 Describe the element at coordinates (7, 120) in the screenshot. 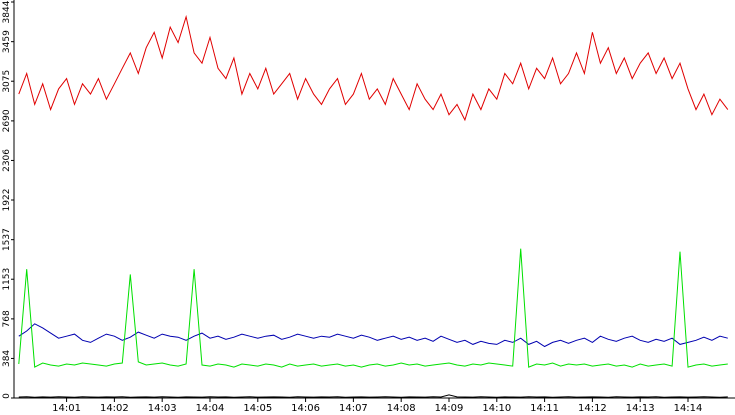

I see `y-tick-label: 2690` at that location.